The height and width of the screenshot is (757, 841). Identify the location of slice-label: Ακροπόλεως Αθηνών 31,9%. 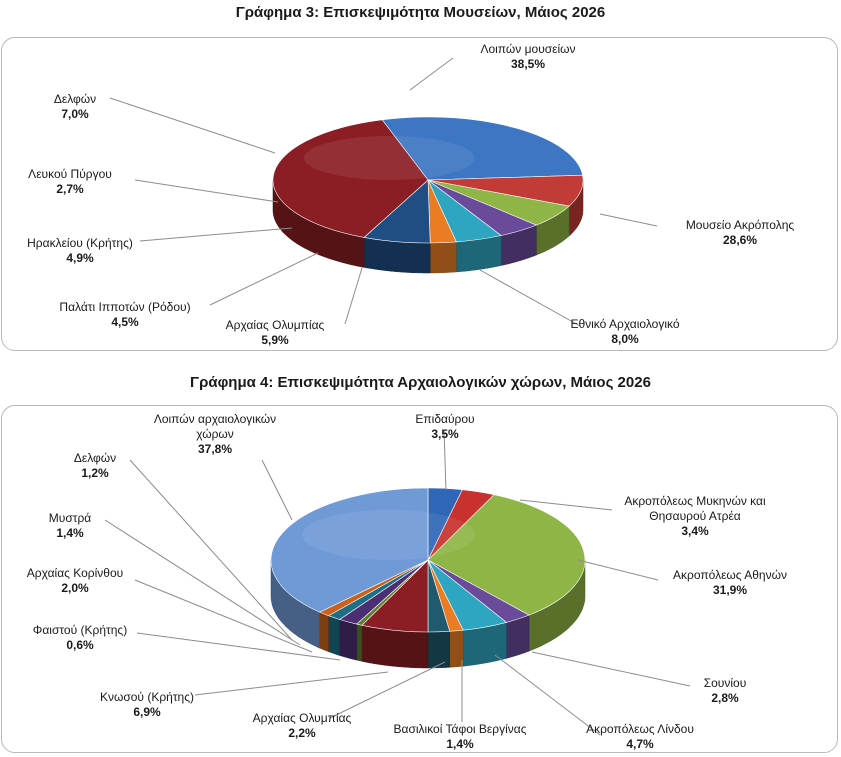
(730, 582).